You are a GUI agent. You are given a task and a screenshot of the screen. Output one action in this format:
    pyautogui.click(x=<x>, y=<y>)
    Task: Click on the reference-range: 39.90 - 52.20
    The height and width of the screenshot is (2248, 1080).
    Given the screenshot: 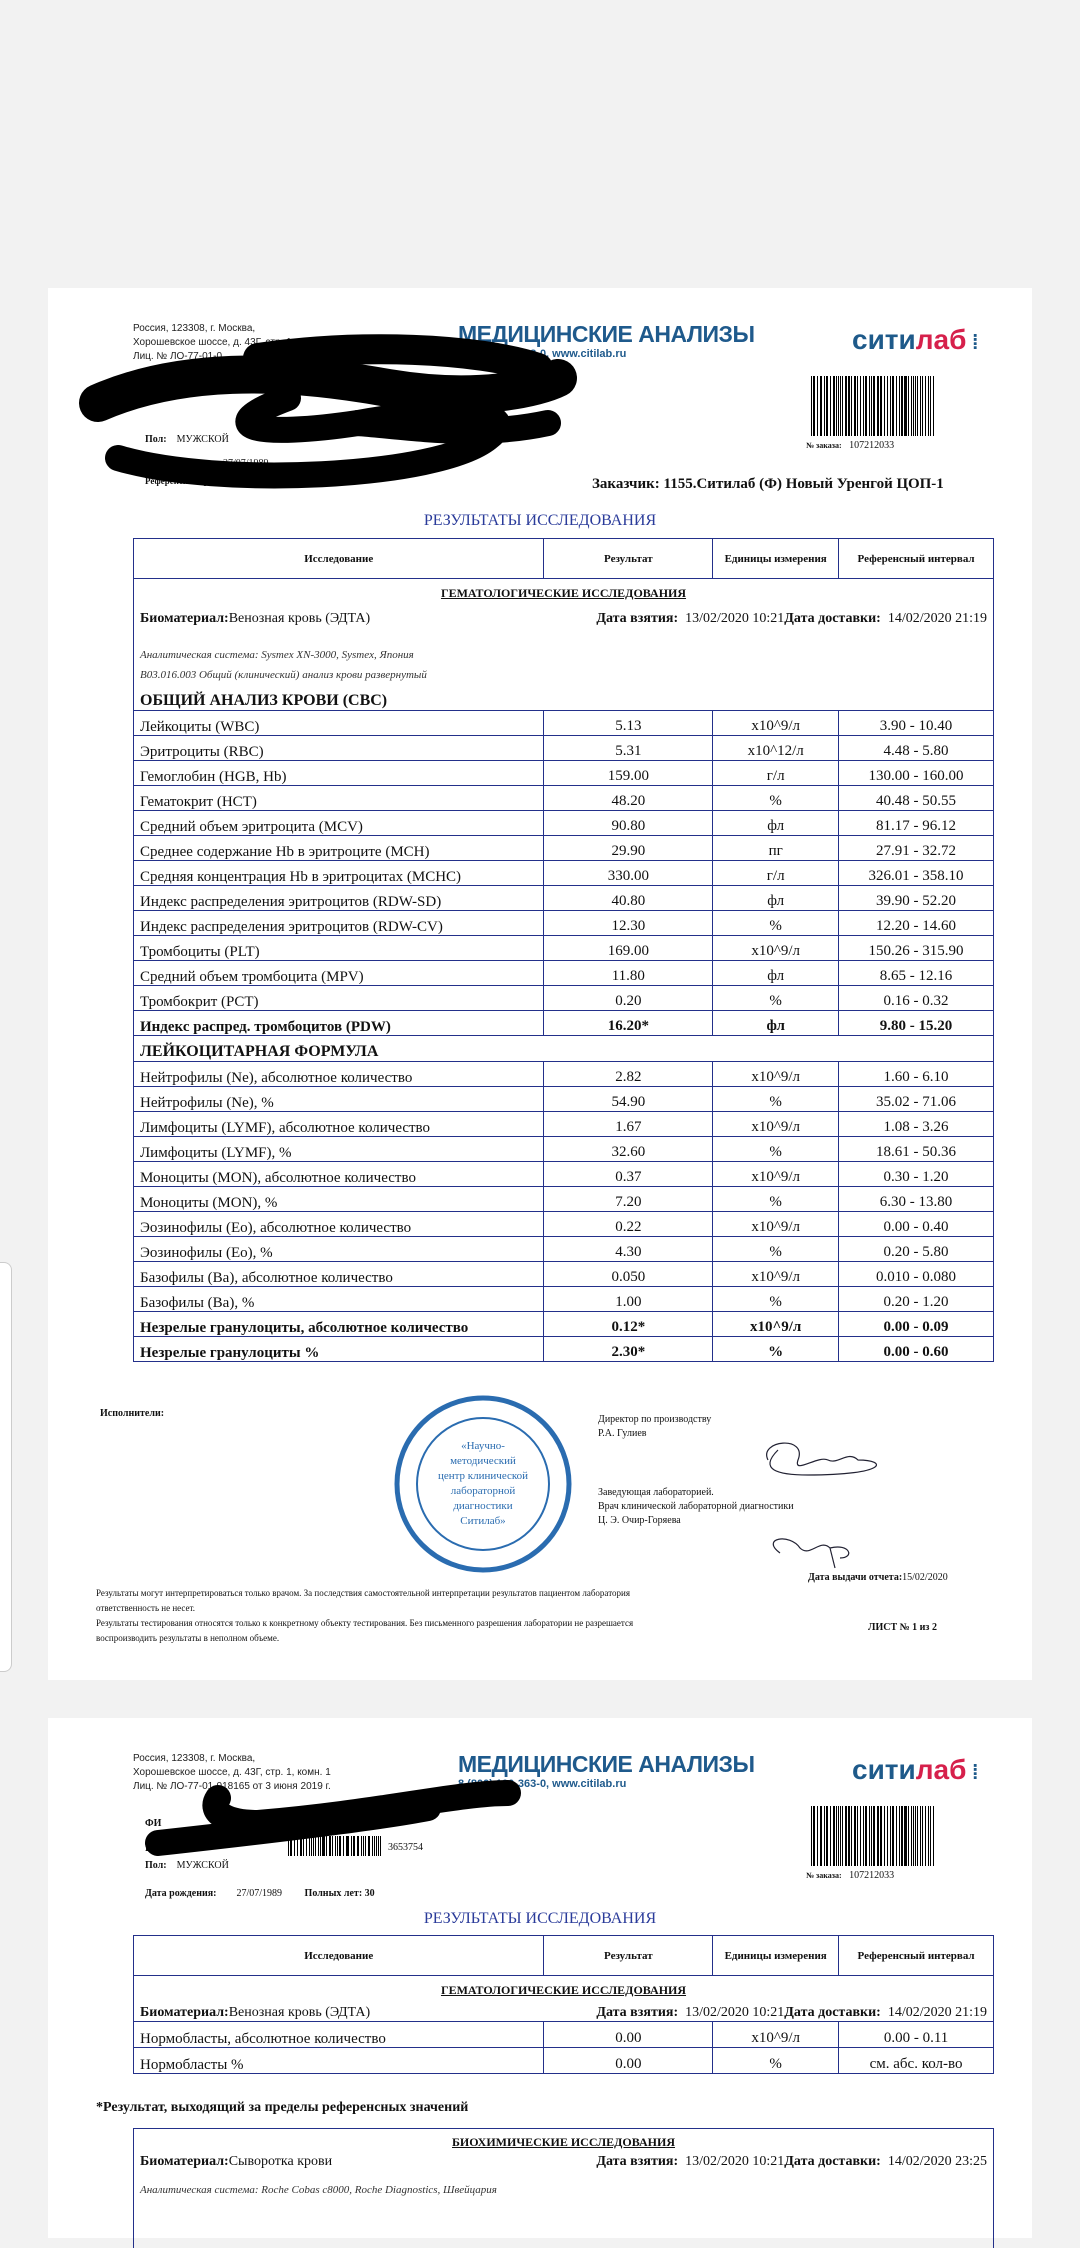 What is the action you would take?
    pyautogui.click(x=916, y=898)
    